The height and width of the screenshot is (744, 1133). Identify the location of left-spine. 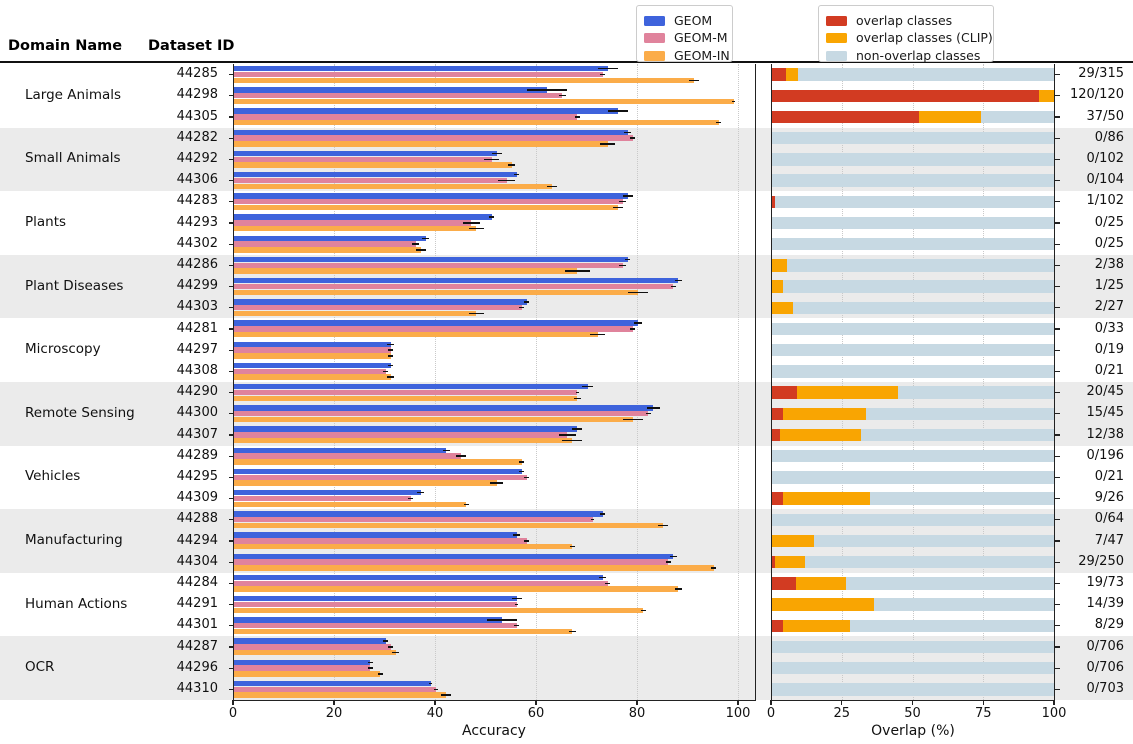
(234, 382).